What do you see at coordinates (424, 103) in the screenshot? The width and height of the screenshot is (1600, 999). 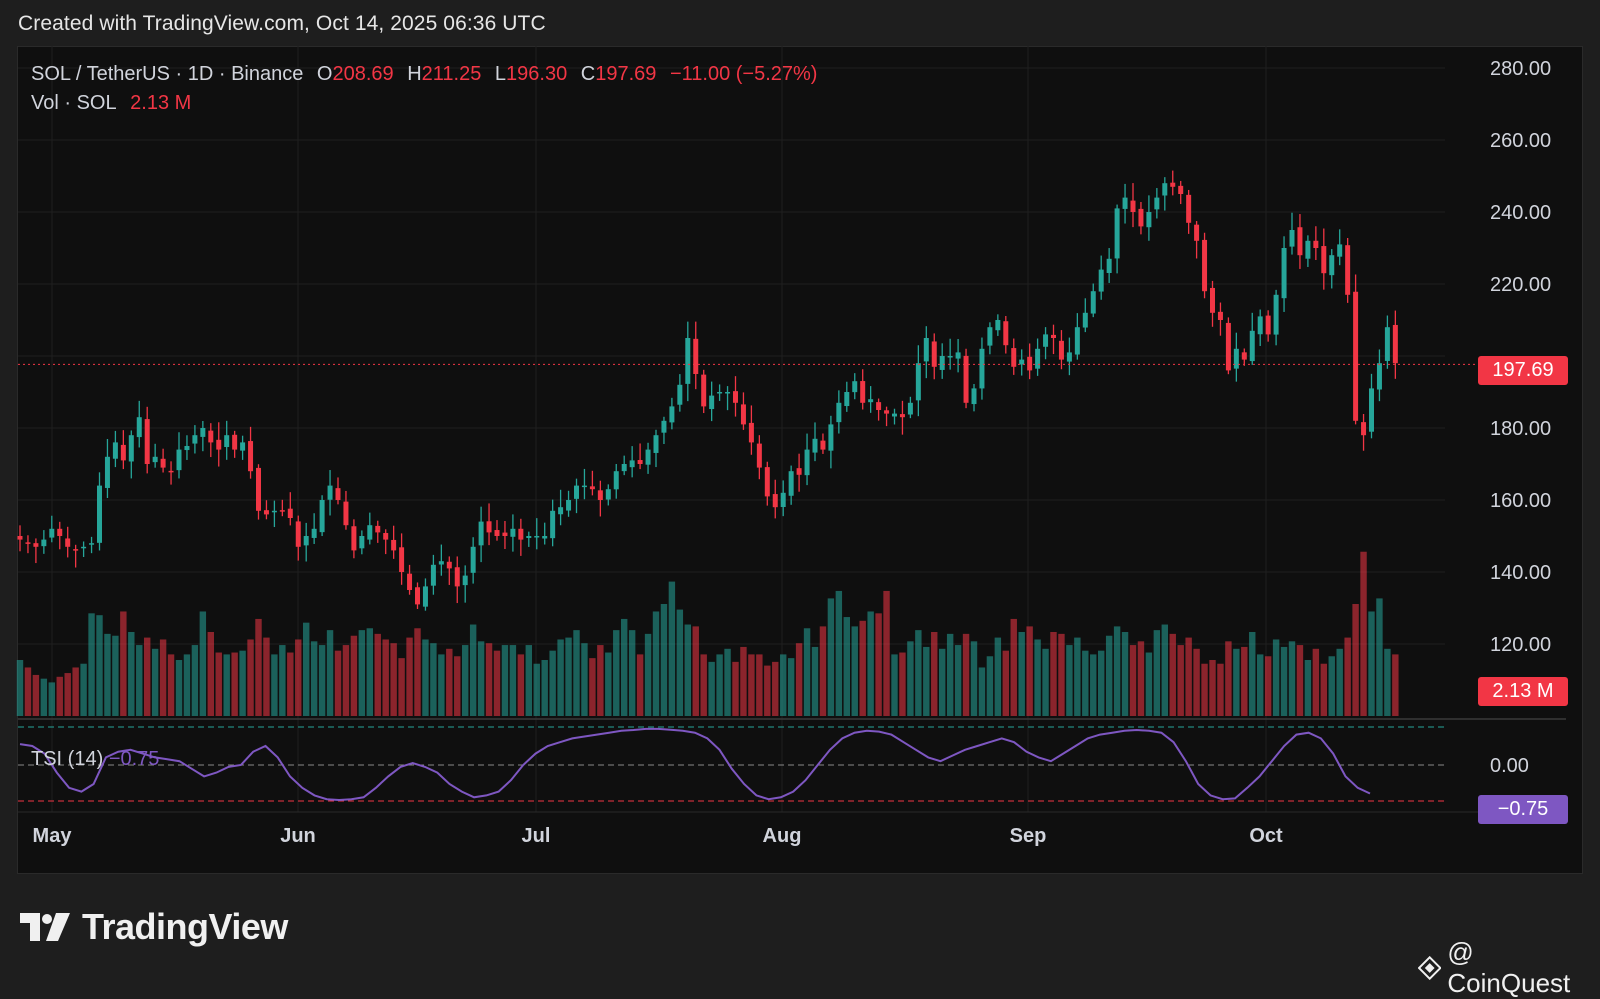 I see `legend-volume-row: Vol · SOL 2.13 M` at bounding box center [424, 103].